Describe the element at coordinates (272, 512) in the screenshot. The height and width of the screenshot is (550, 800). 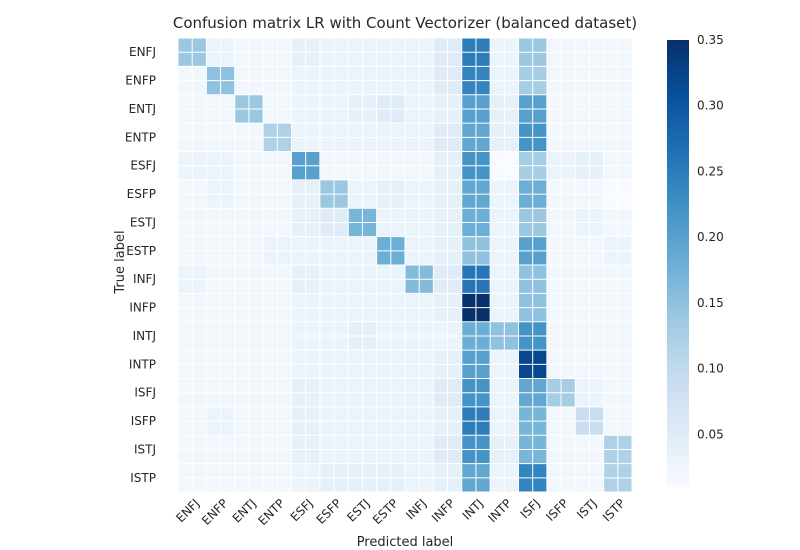
I see `x-tick-label: ENTP` at that location.